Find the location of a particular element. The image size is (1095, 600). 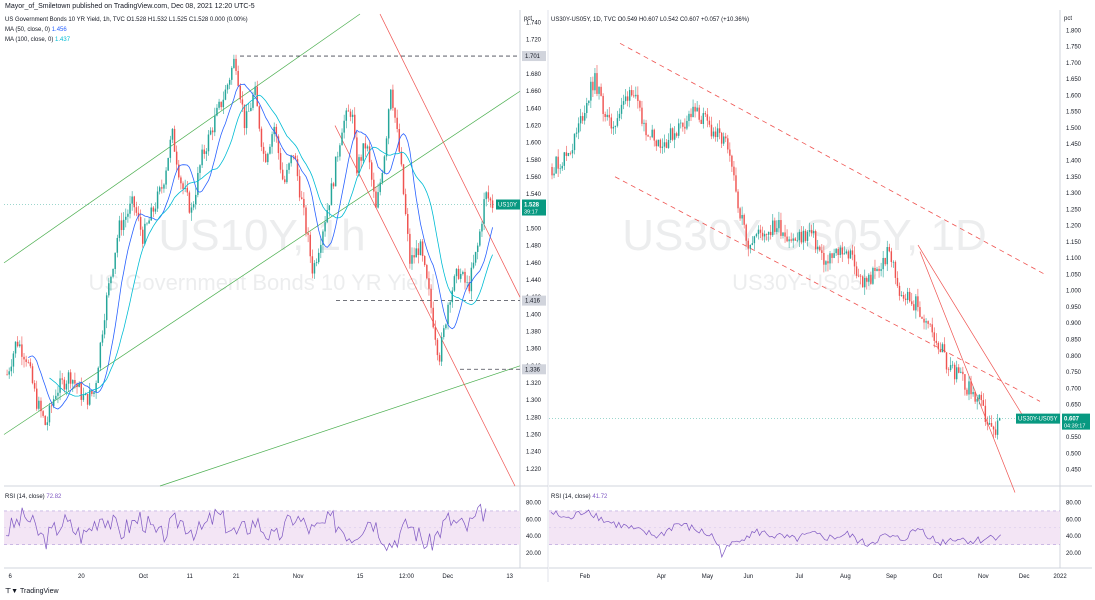

price-tick-label: 0.800 is located at coordinates (1074, 357).